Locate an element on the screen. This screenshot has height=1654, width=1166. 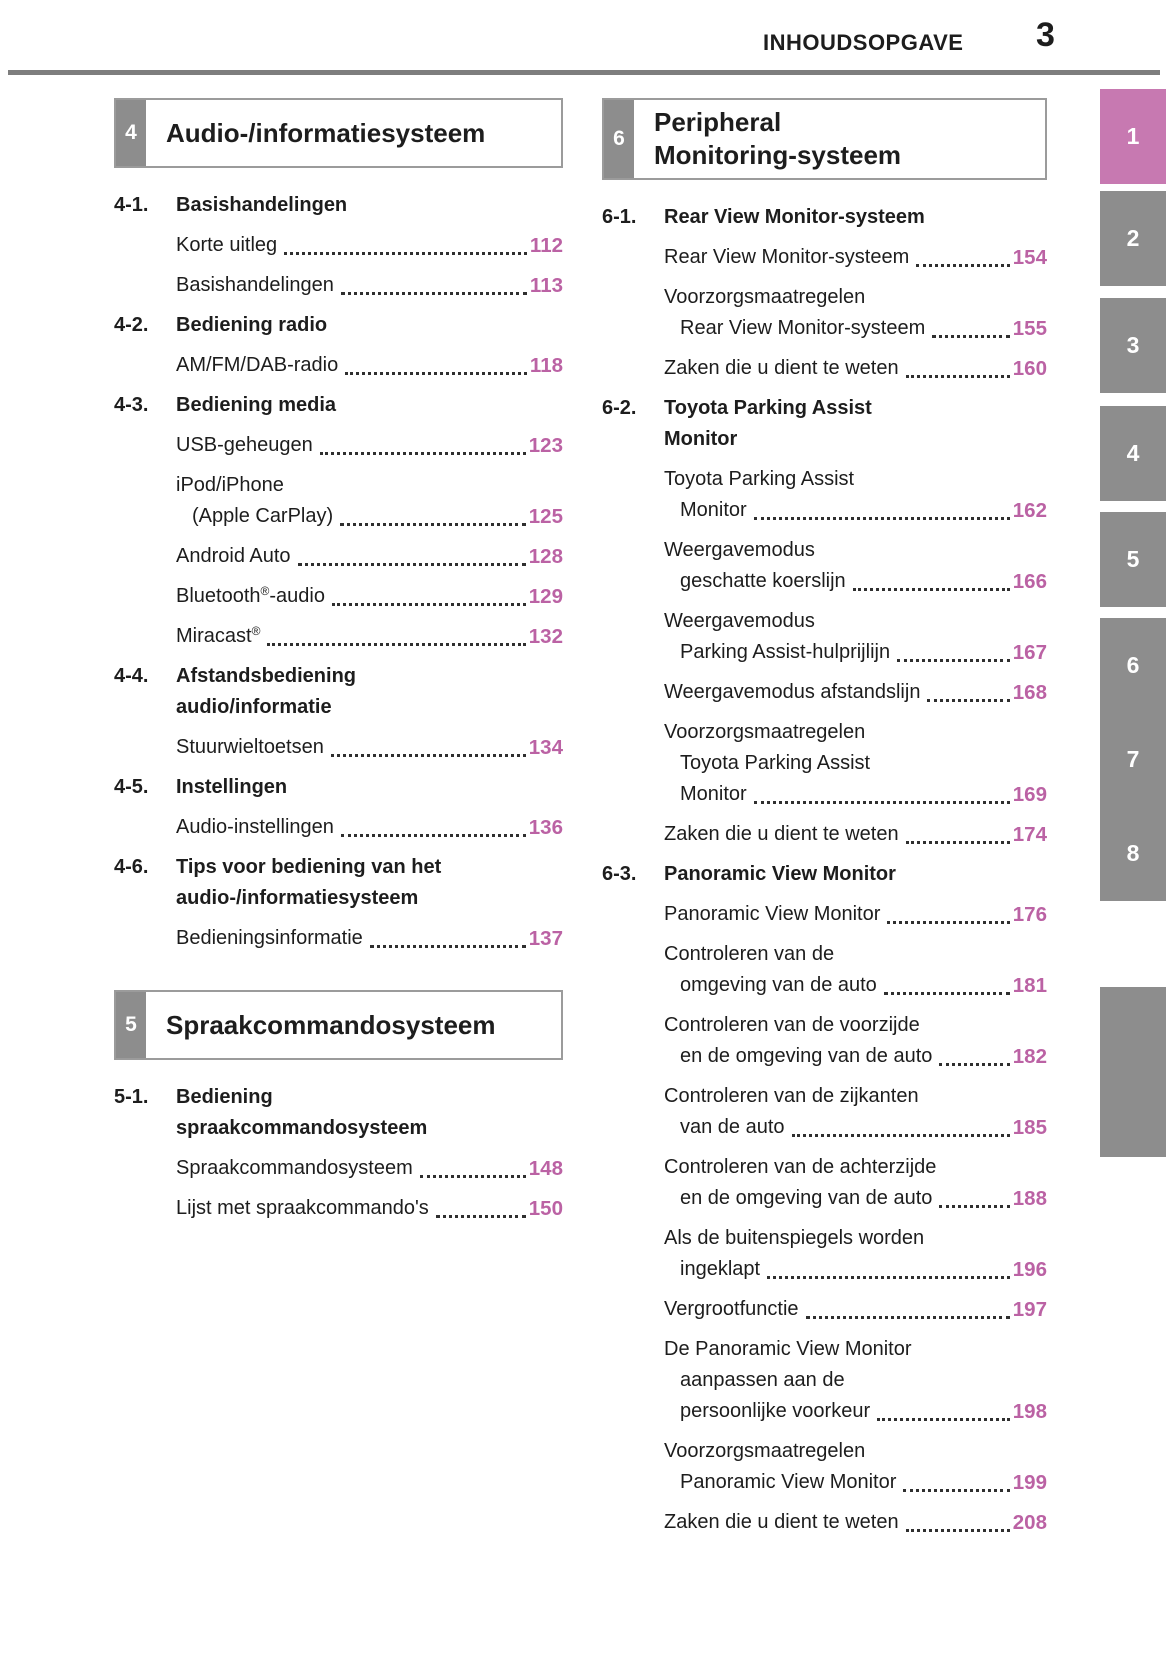
page-number: 168 is located at coordinates (1029, 692).